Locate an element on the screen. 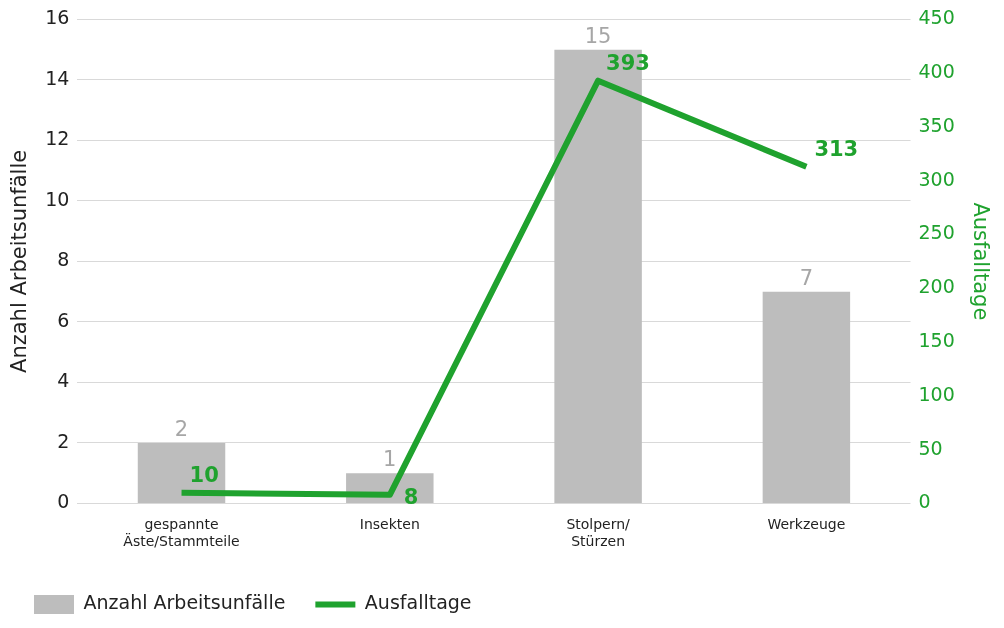 The image size is (1004, 628). y-tick-label: 4 is located at coordinates (63, 380).